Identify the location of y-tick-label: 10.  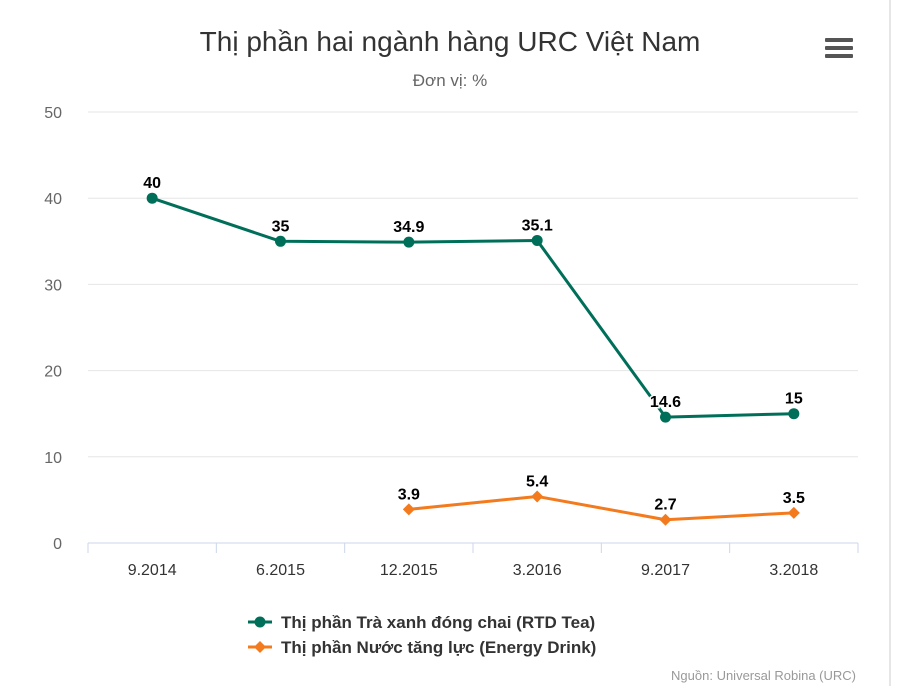
(53, 458).